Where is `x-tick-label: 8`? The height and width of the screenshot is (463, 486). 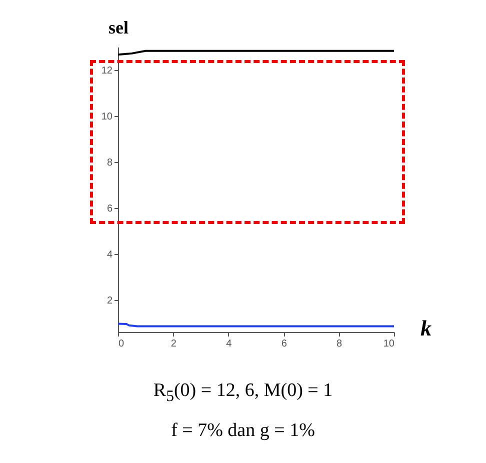
x-tick-label: 8 is located at coordinates (339, 344).